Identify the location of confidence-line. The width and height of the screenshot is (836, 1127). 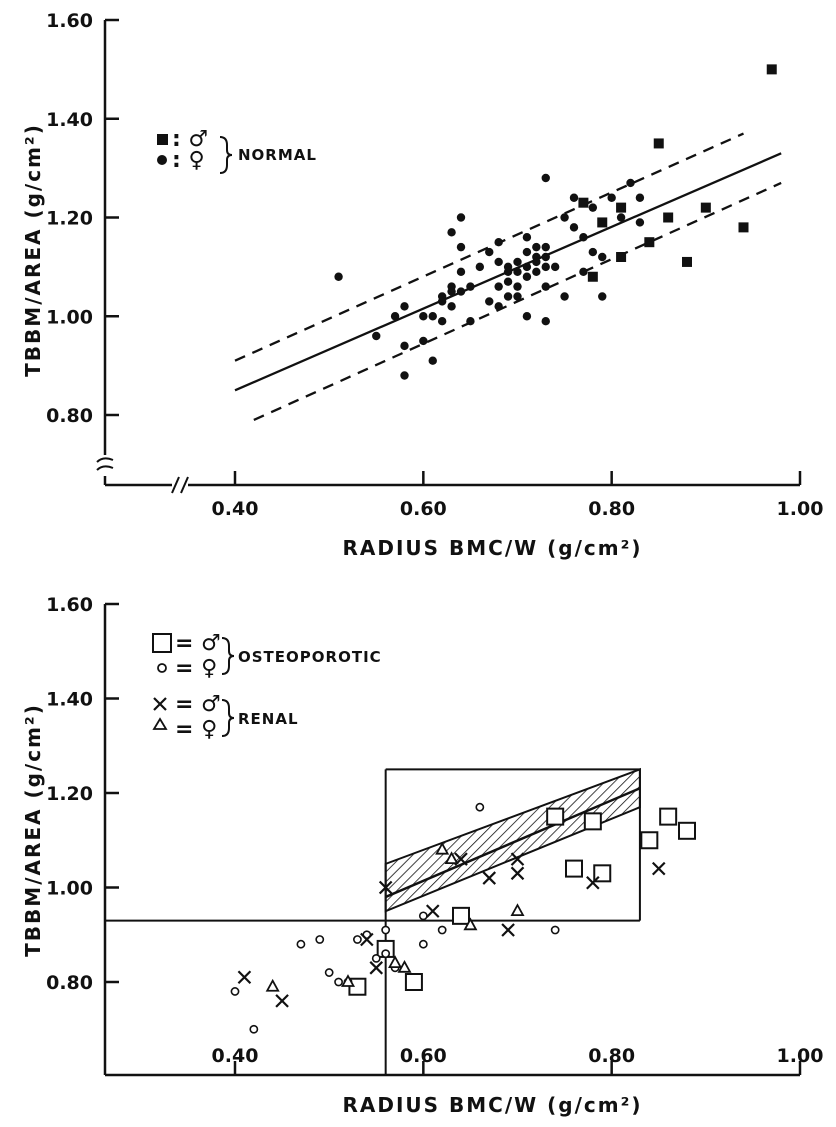
(517, 301).